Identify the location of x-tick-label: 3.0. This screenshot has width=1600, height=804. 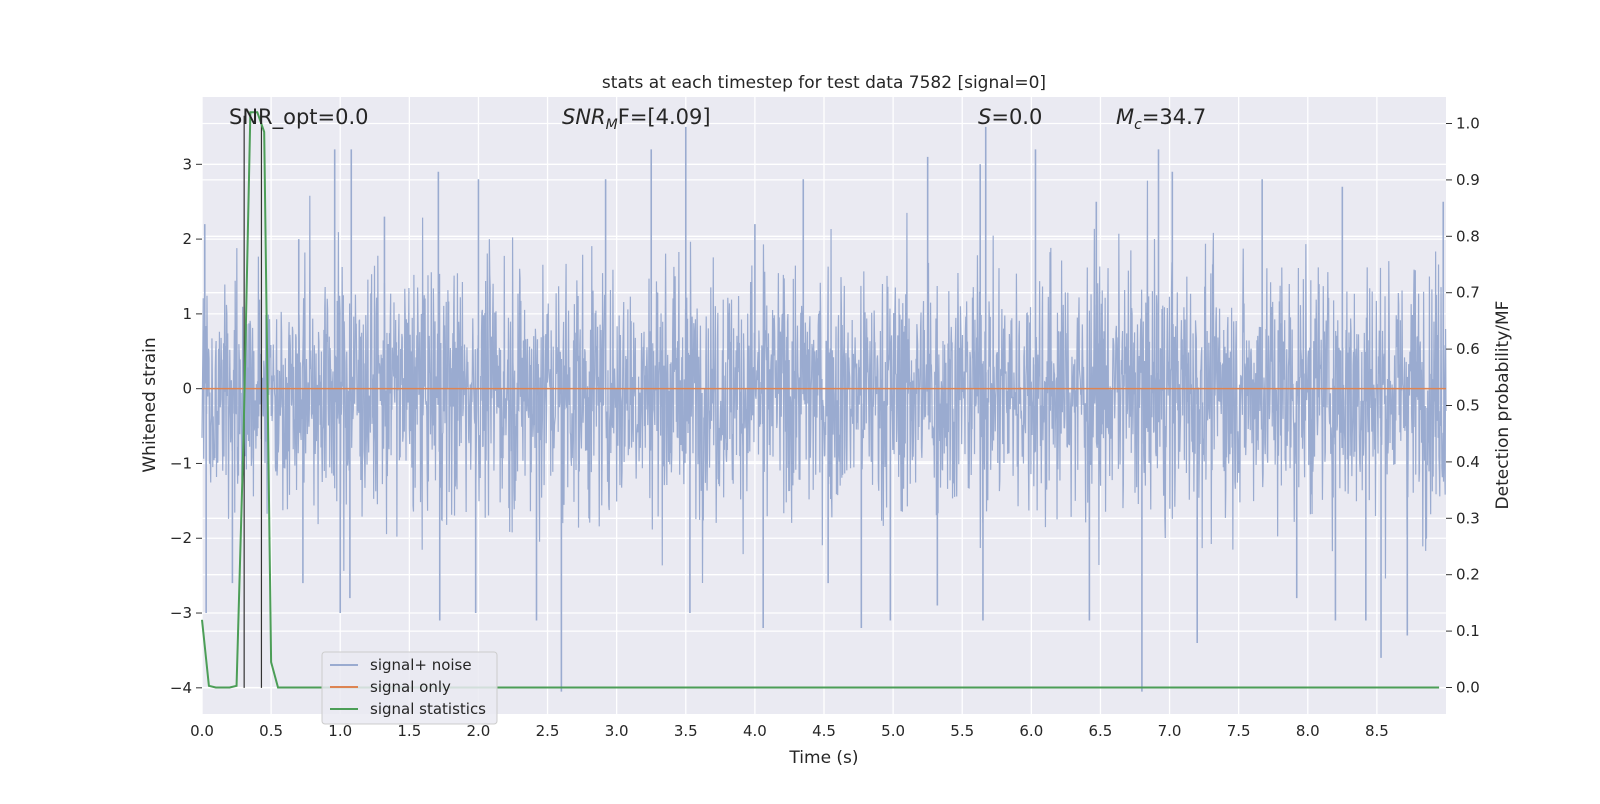
(617, 731).